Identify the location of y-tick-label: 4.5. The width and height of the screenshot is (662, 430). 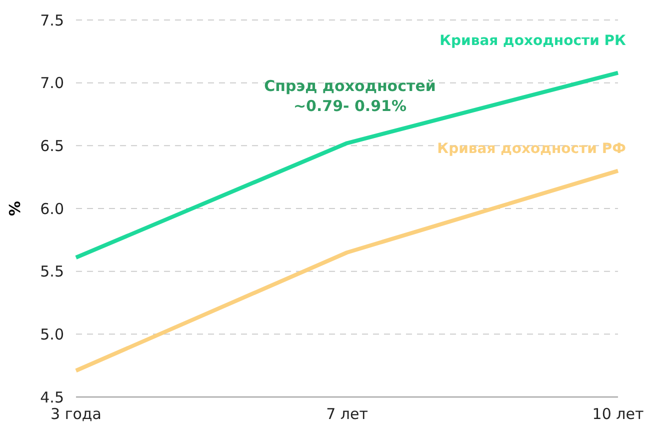
(52, 397).